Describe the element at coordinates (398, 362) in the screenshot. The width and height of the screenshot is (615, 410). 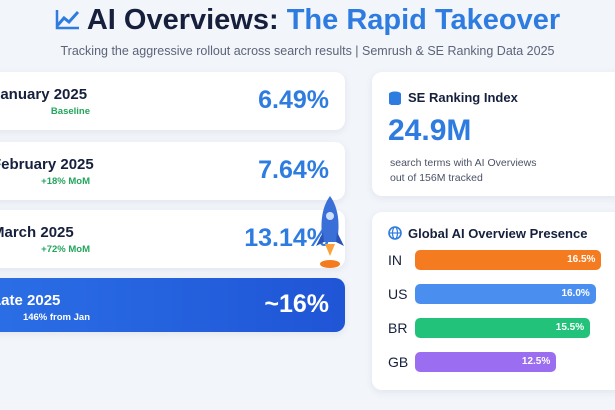
I see `category-label: GB` at that location.